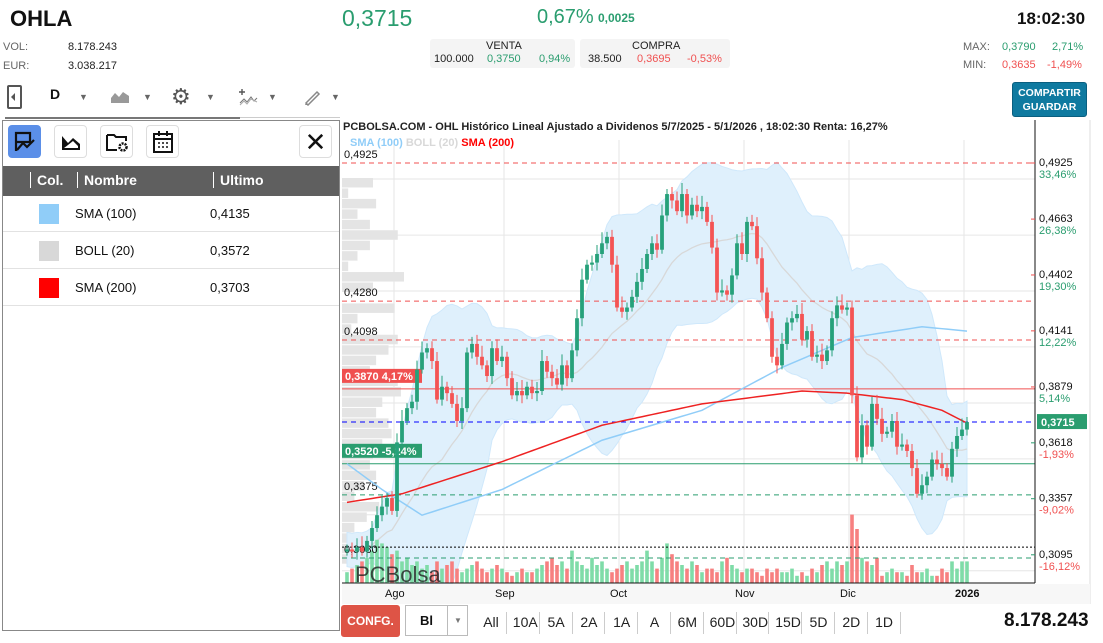 Image resolution: width=1103 pixels, height=643 pixels. I want to click on config-button: CONFG., so click(370, 621).